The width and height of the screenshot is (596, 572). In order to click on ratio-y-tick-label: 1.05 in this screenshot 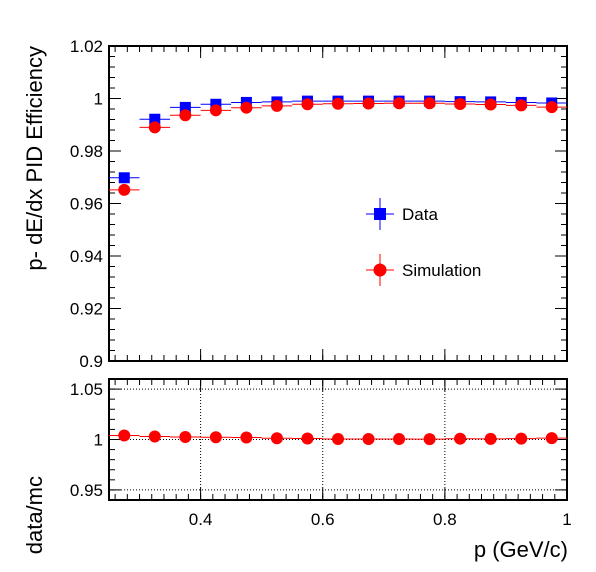, I will do `click(86, 389)`.